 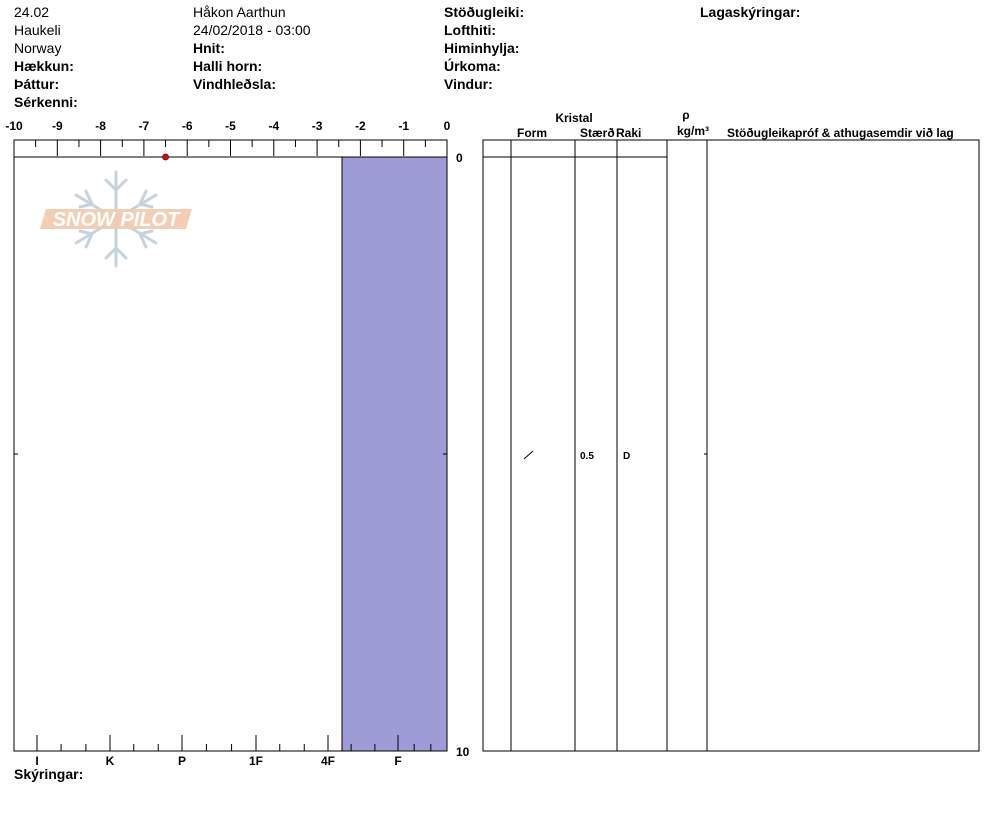 I want to click on stability-label: Stöðugleiki:, so click(x=484, y=12).